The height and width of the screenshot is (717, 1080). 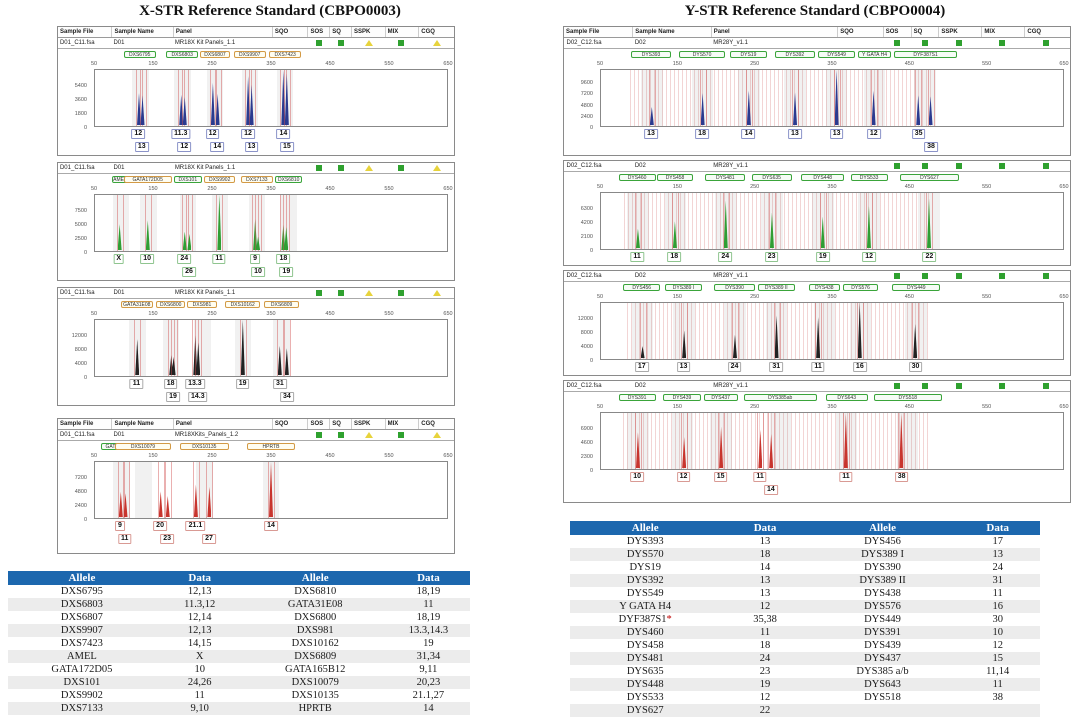 I want to click on table-cell: 13, so click(x=997, y=554).